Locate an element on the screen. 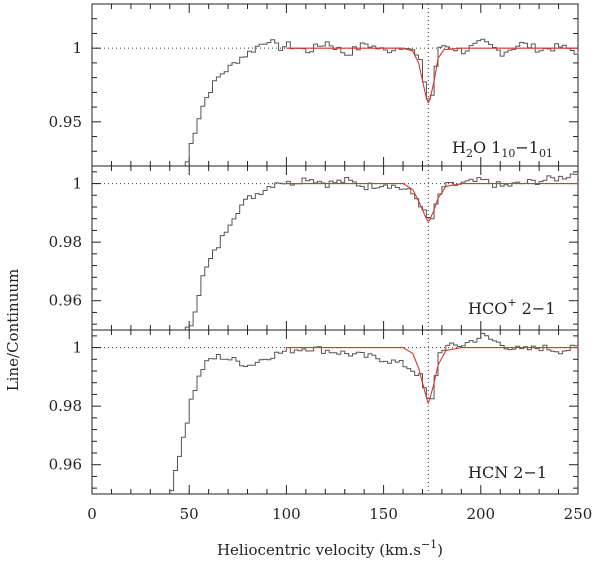 This screenshot has width=600, height=565. annotation-hco: HCO+ 2−1 is located at coordinates (511, 307).